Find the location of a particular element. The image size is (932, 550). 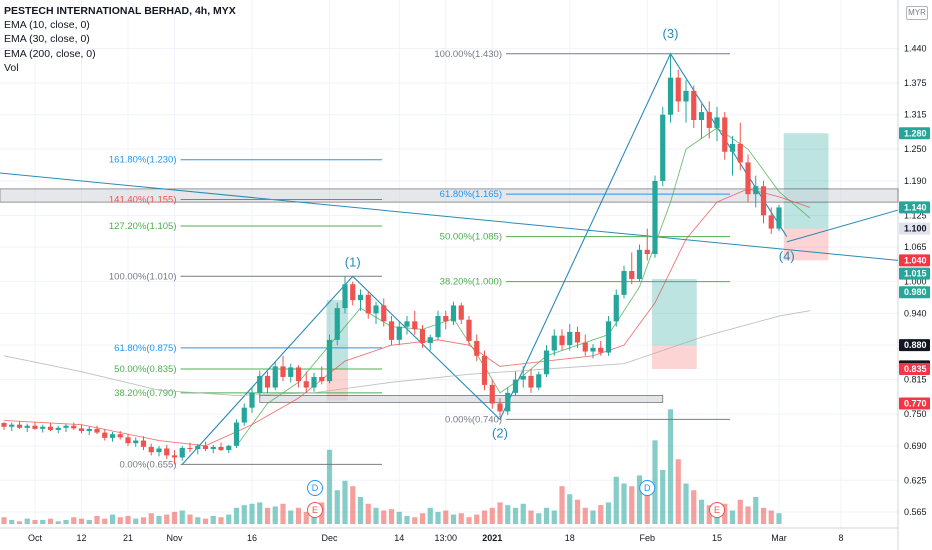

x-tick-label: 8 is located at coordinates (840, 538).